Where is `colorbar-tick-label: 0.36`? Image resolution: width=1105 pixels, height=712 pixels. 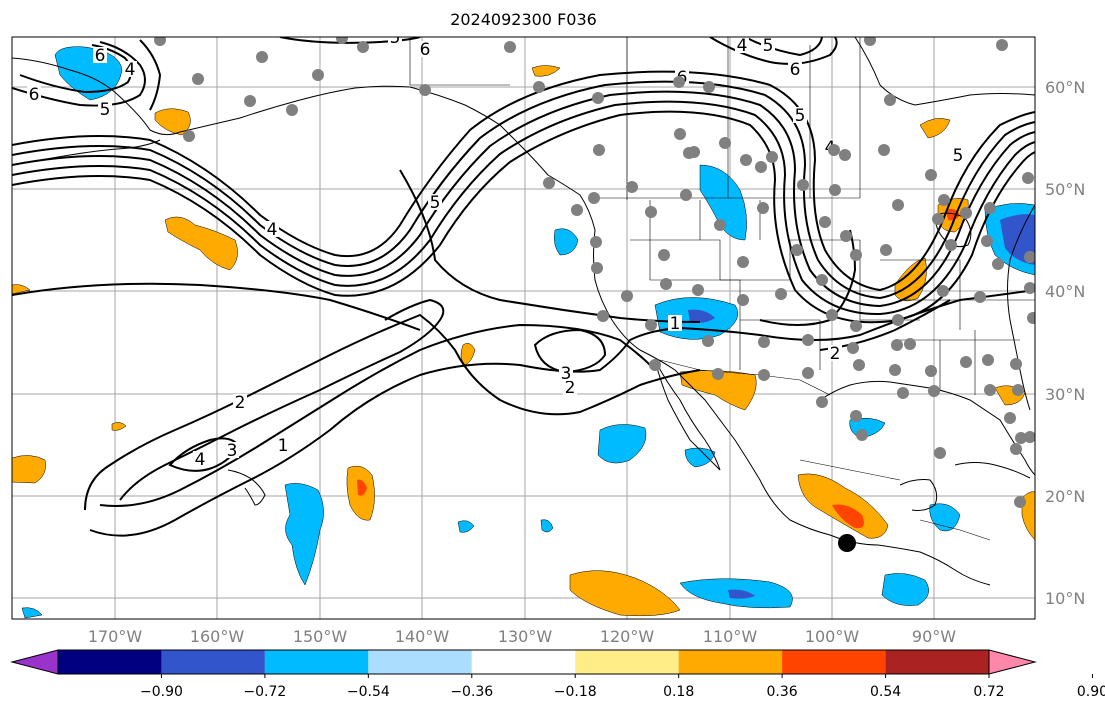 colorbar-tick-label: 0.36 is located at coordinates (782, 692).